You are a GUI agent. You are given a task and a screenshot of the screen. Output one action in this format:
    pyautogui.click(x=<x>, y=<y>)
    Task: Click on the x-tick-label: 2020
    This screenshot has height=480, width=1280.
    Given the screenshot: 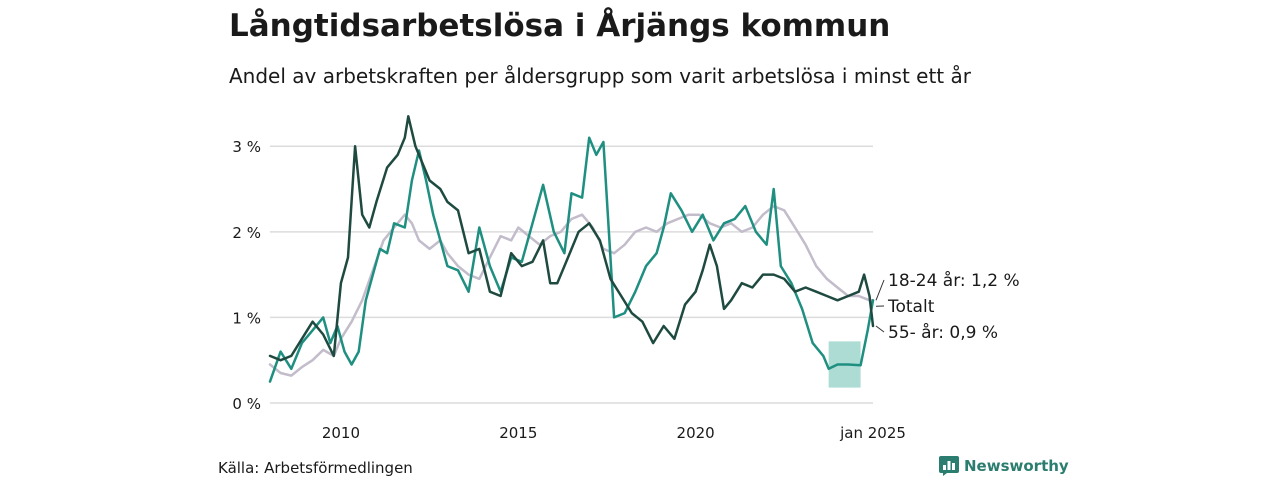 What is the action you would take?
    pyautogui.click(x=696, y=433)
    